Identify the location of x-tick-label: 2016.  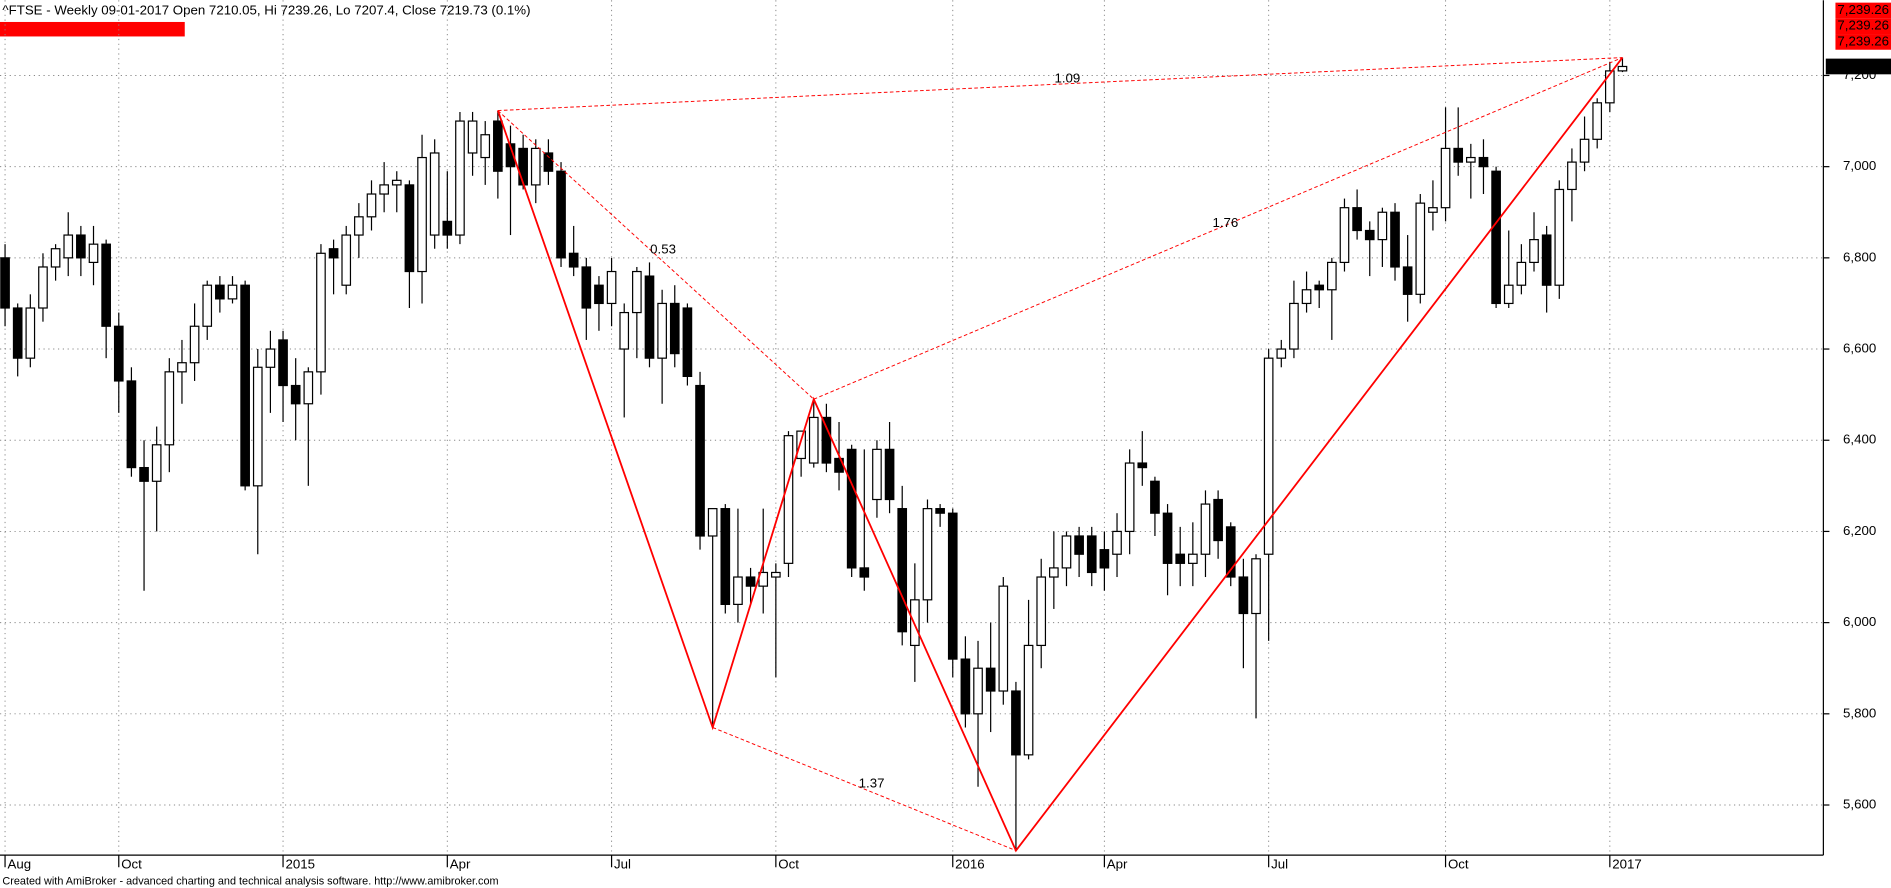
(970, 863).